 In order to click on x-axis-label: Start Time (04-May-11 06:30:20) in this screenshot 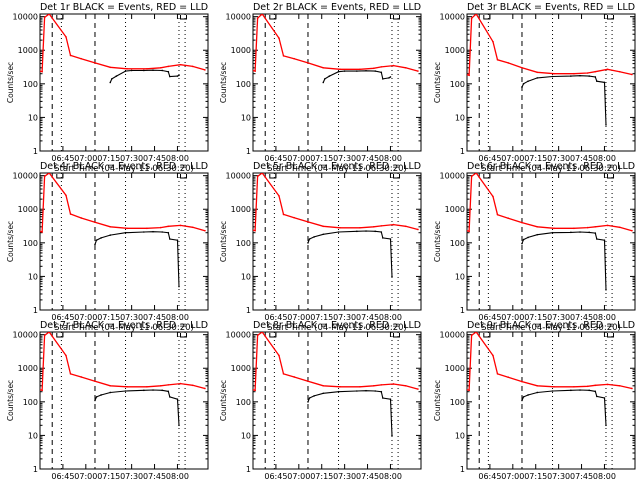, I will do `click(551, 328)`.